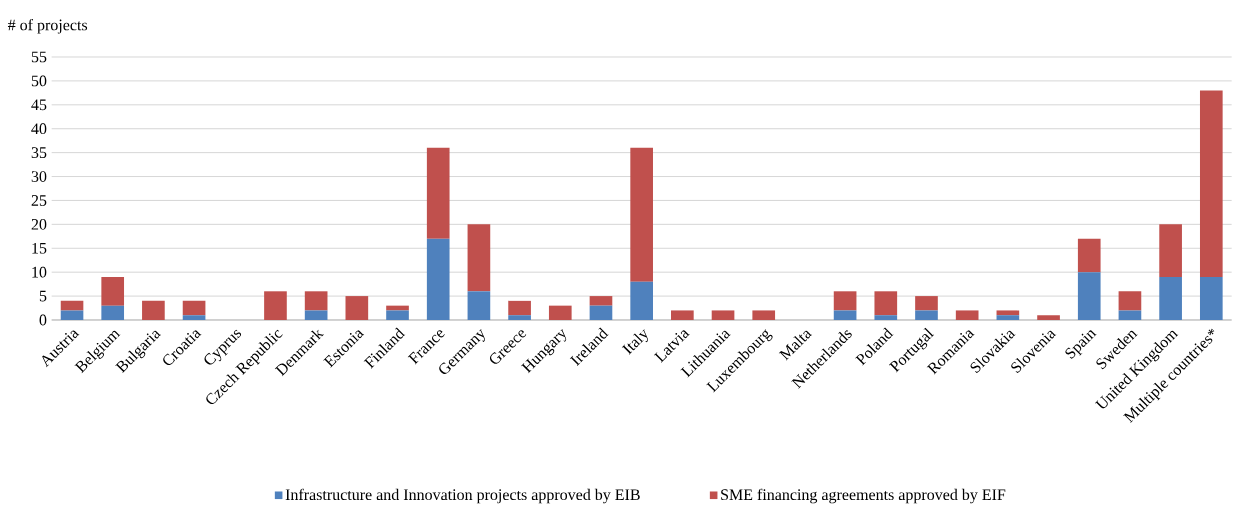 This screenshot has width=1260, height=516. I want to click on y-tick-label: 10, so click(39, 272).